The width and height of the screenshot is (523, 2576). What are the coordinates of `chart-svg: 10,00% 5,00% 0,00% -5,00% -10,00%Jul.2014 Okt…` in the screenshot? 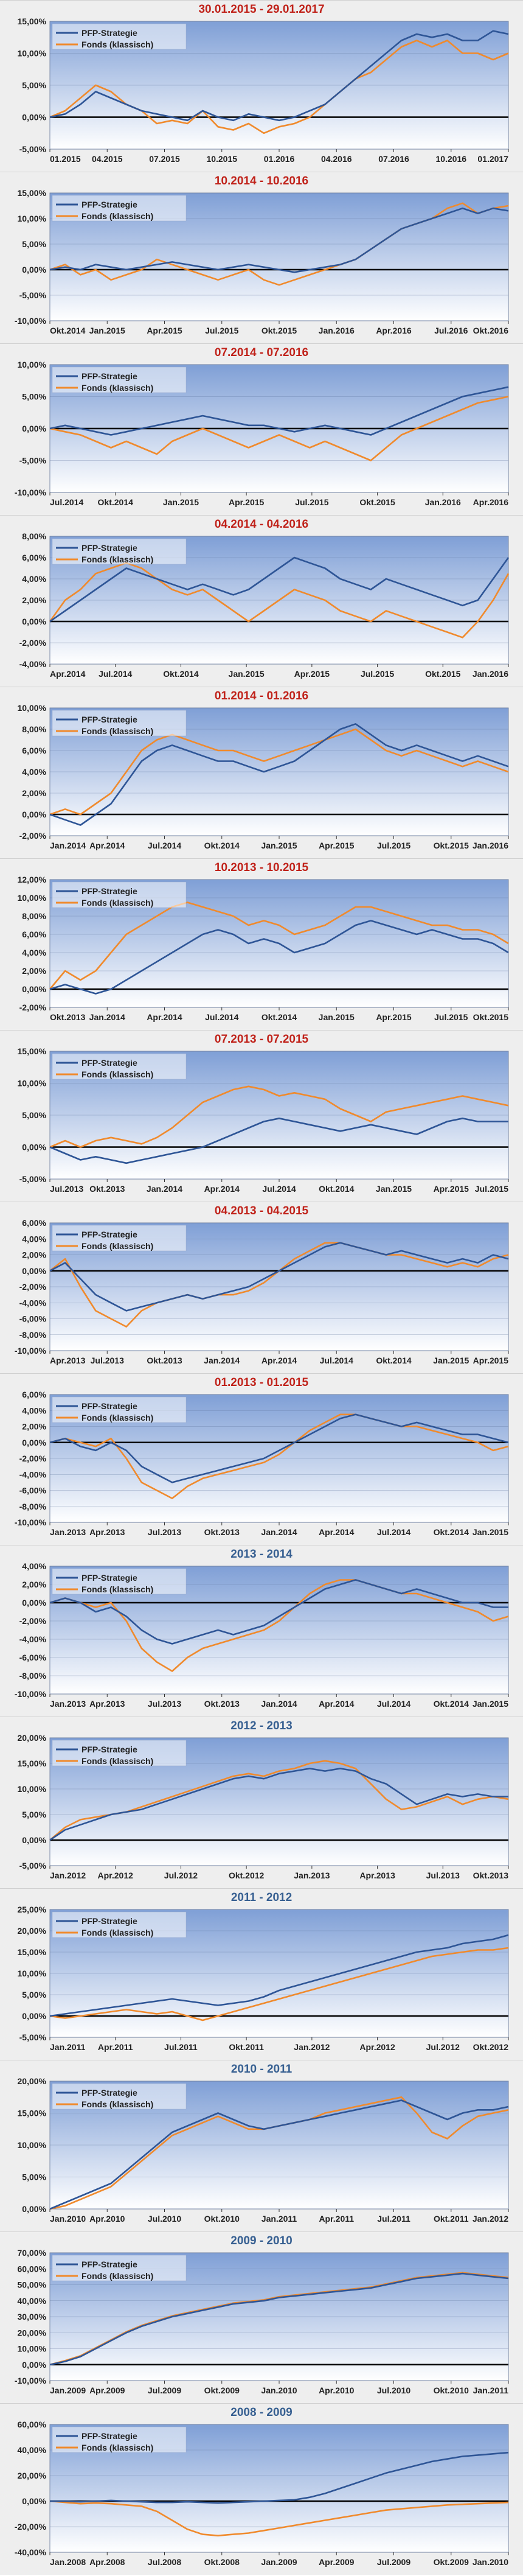 It's located at (262, 434).